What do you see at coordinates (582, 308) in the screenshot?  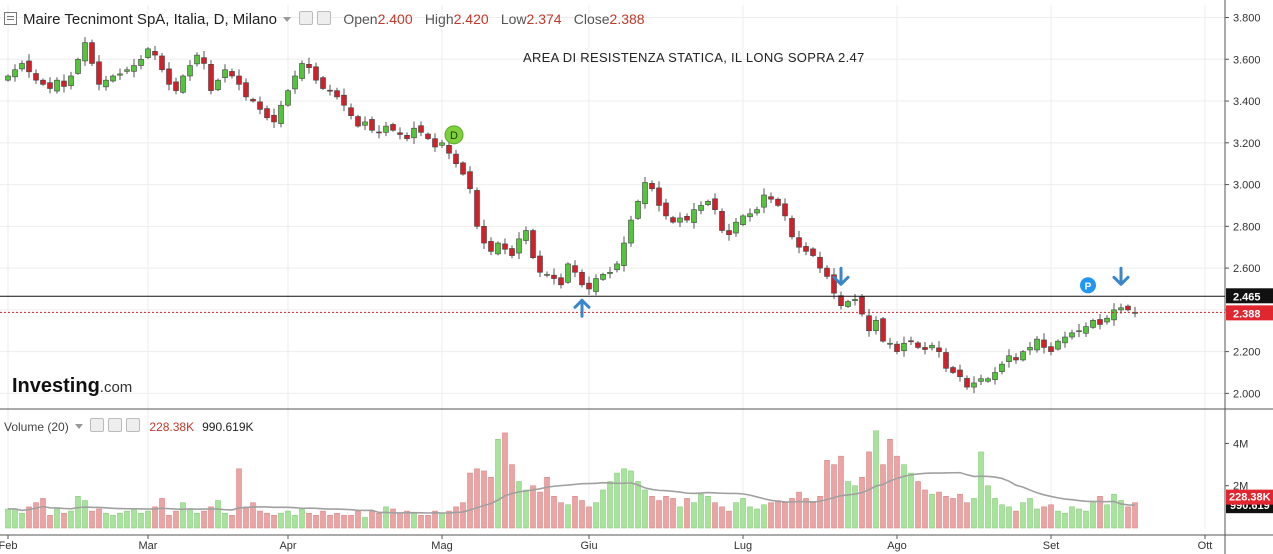 I see `arrow-up-icon` at bounding box center [582, 308].